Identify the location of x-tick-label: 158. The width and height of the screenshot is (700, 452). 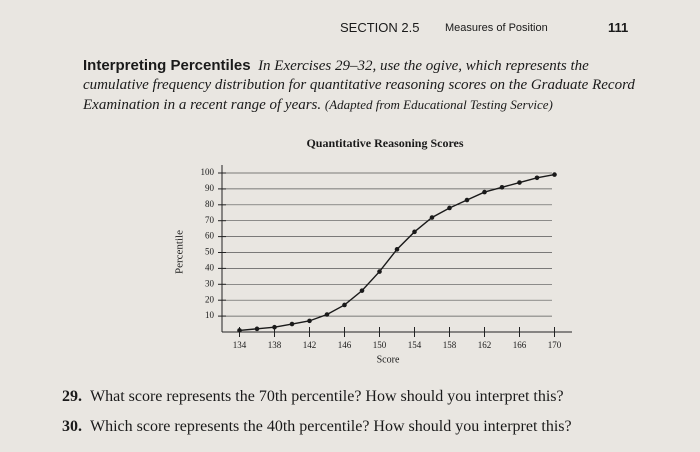
(450, 345).